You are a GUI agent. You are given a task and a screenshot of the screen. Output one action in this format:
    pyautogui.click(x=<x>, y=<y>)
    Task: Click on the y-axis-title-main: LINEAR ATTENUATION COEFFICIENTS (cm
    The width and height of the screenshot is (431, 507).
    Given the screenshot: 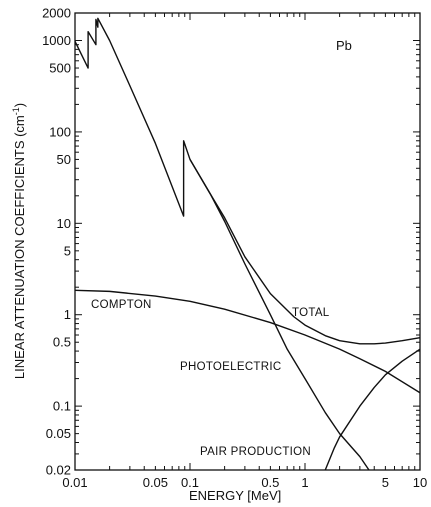 What is the action you would take?
    pyautogui.click(x=19, y=247)
    